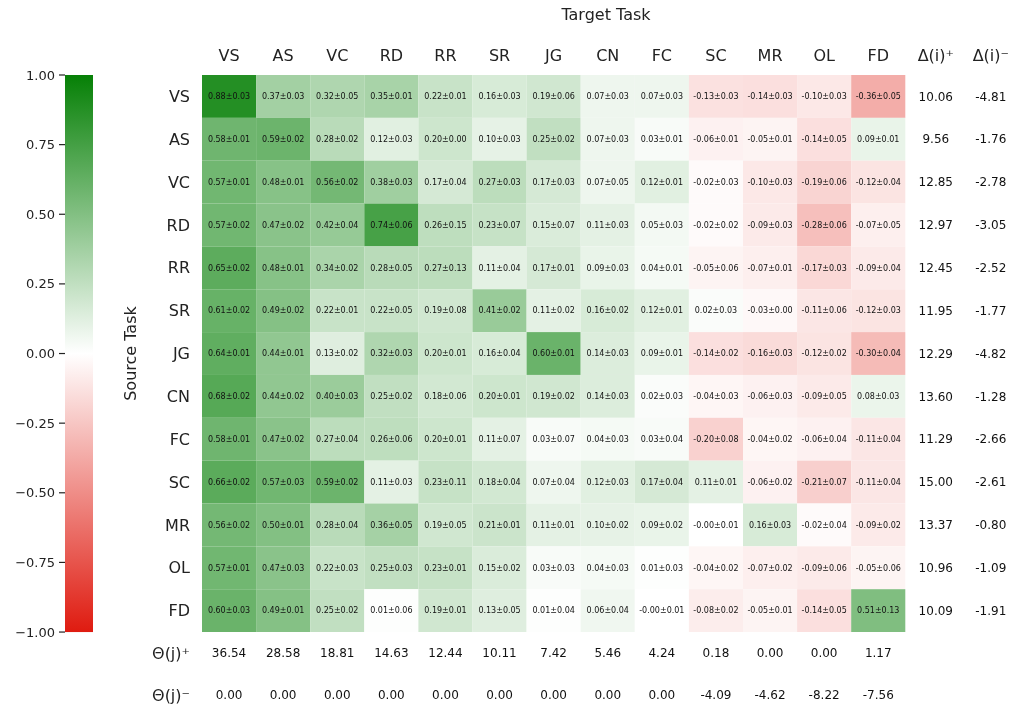  I want to click on data-label: -0.07±0.05, so click(878, 225).